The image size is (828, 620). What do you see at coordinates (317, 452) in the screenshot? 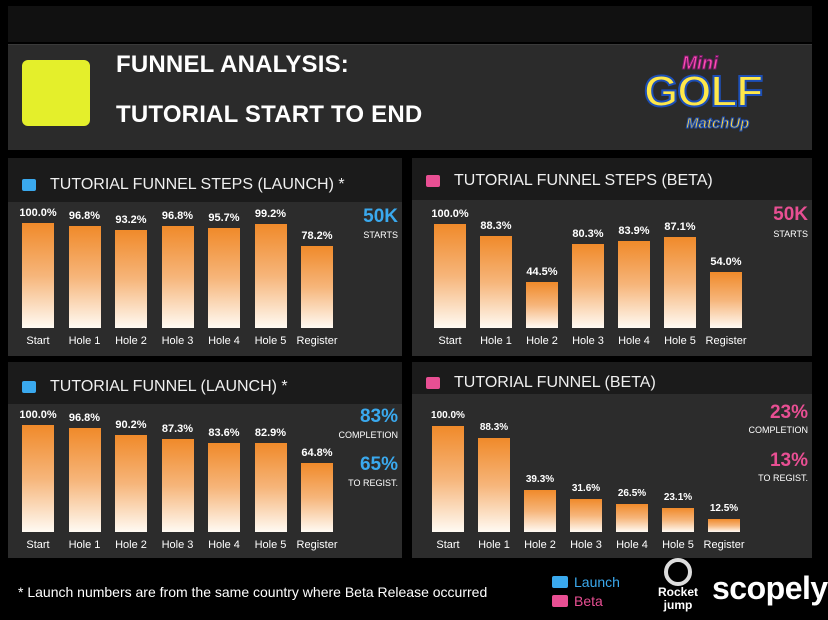
I see `data-label: 64.8%` at bounding box center [317, 452].